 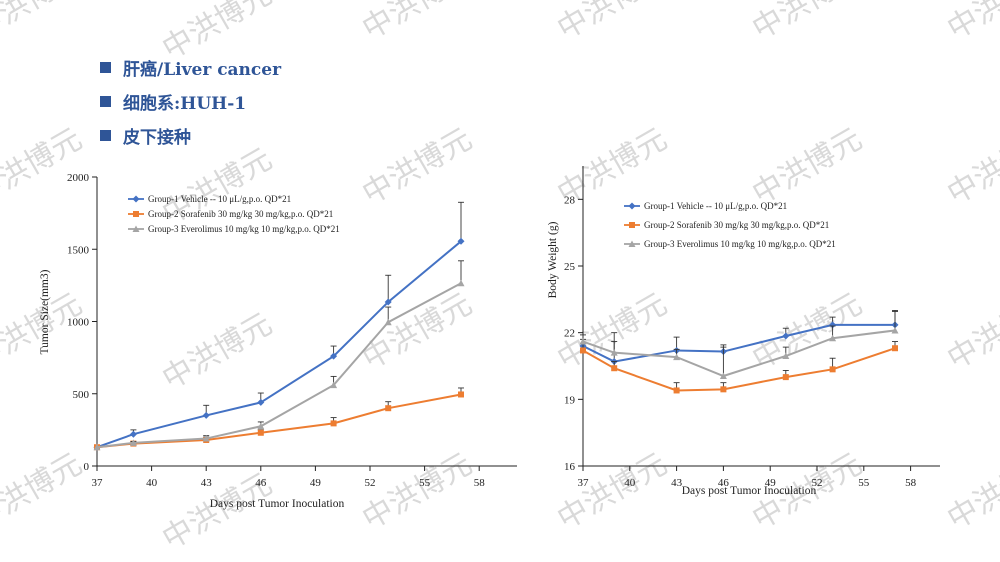 What do you see at coordinates (87, 467) in the screenshot?
I see `y-tick-label: 0` at bounding box center [87, 467].